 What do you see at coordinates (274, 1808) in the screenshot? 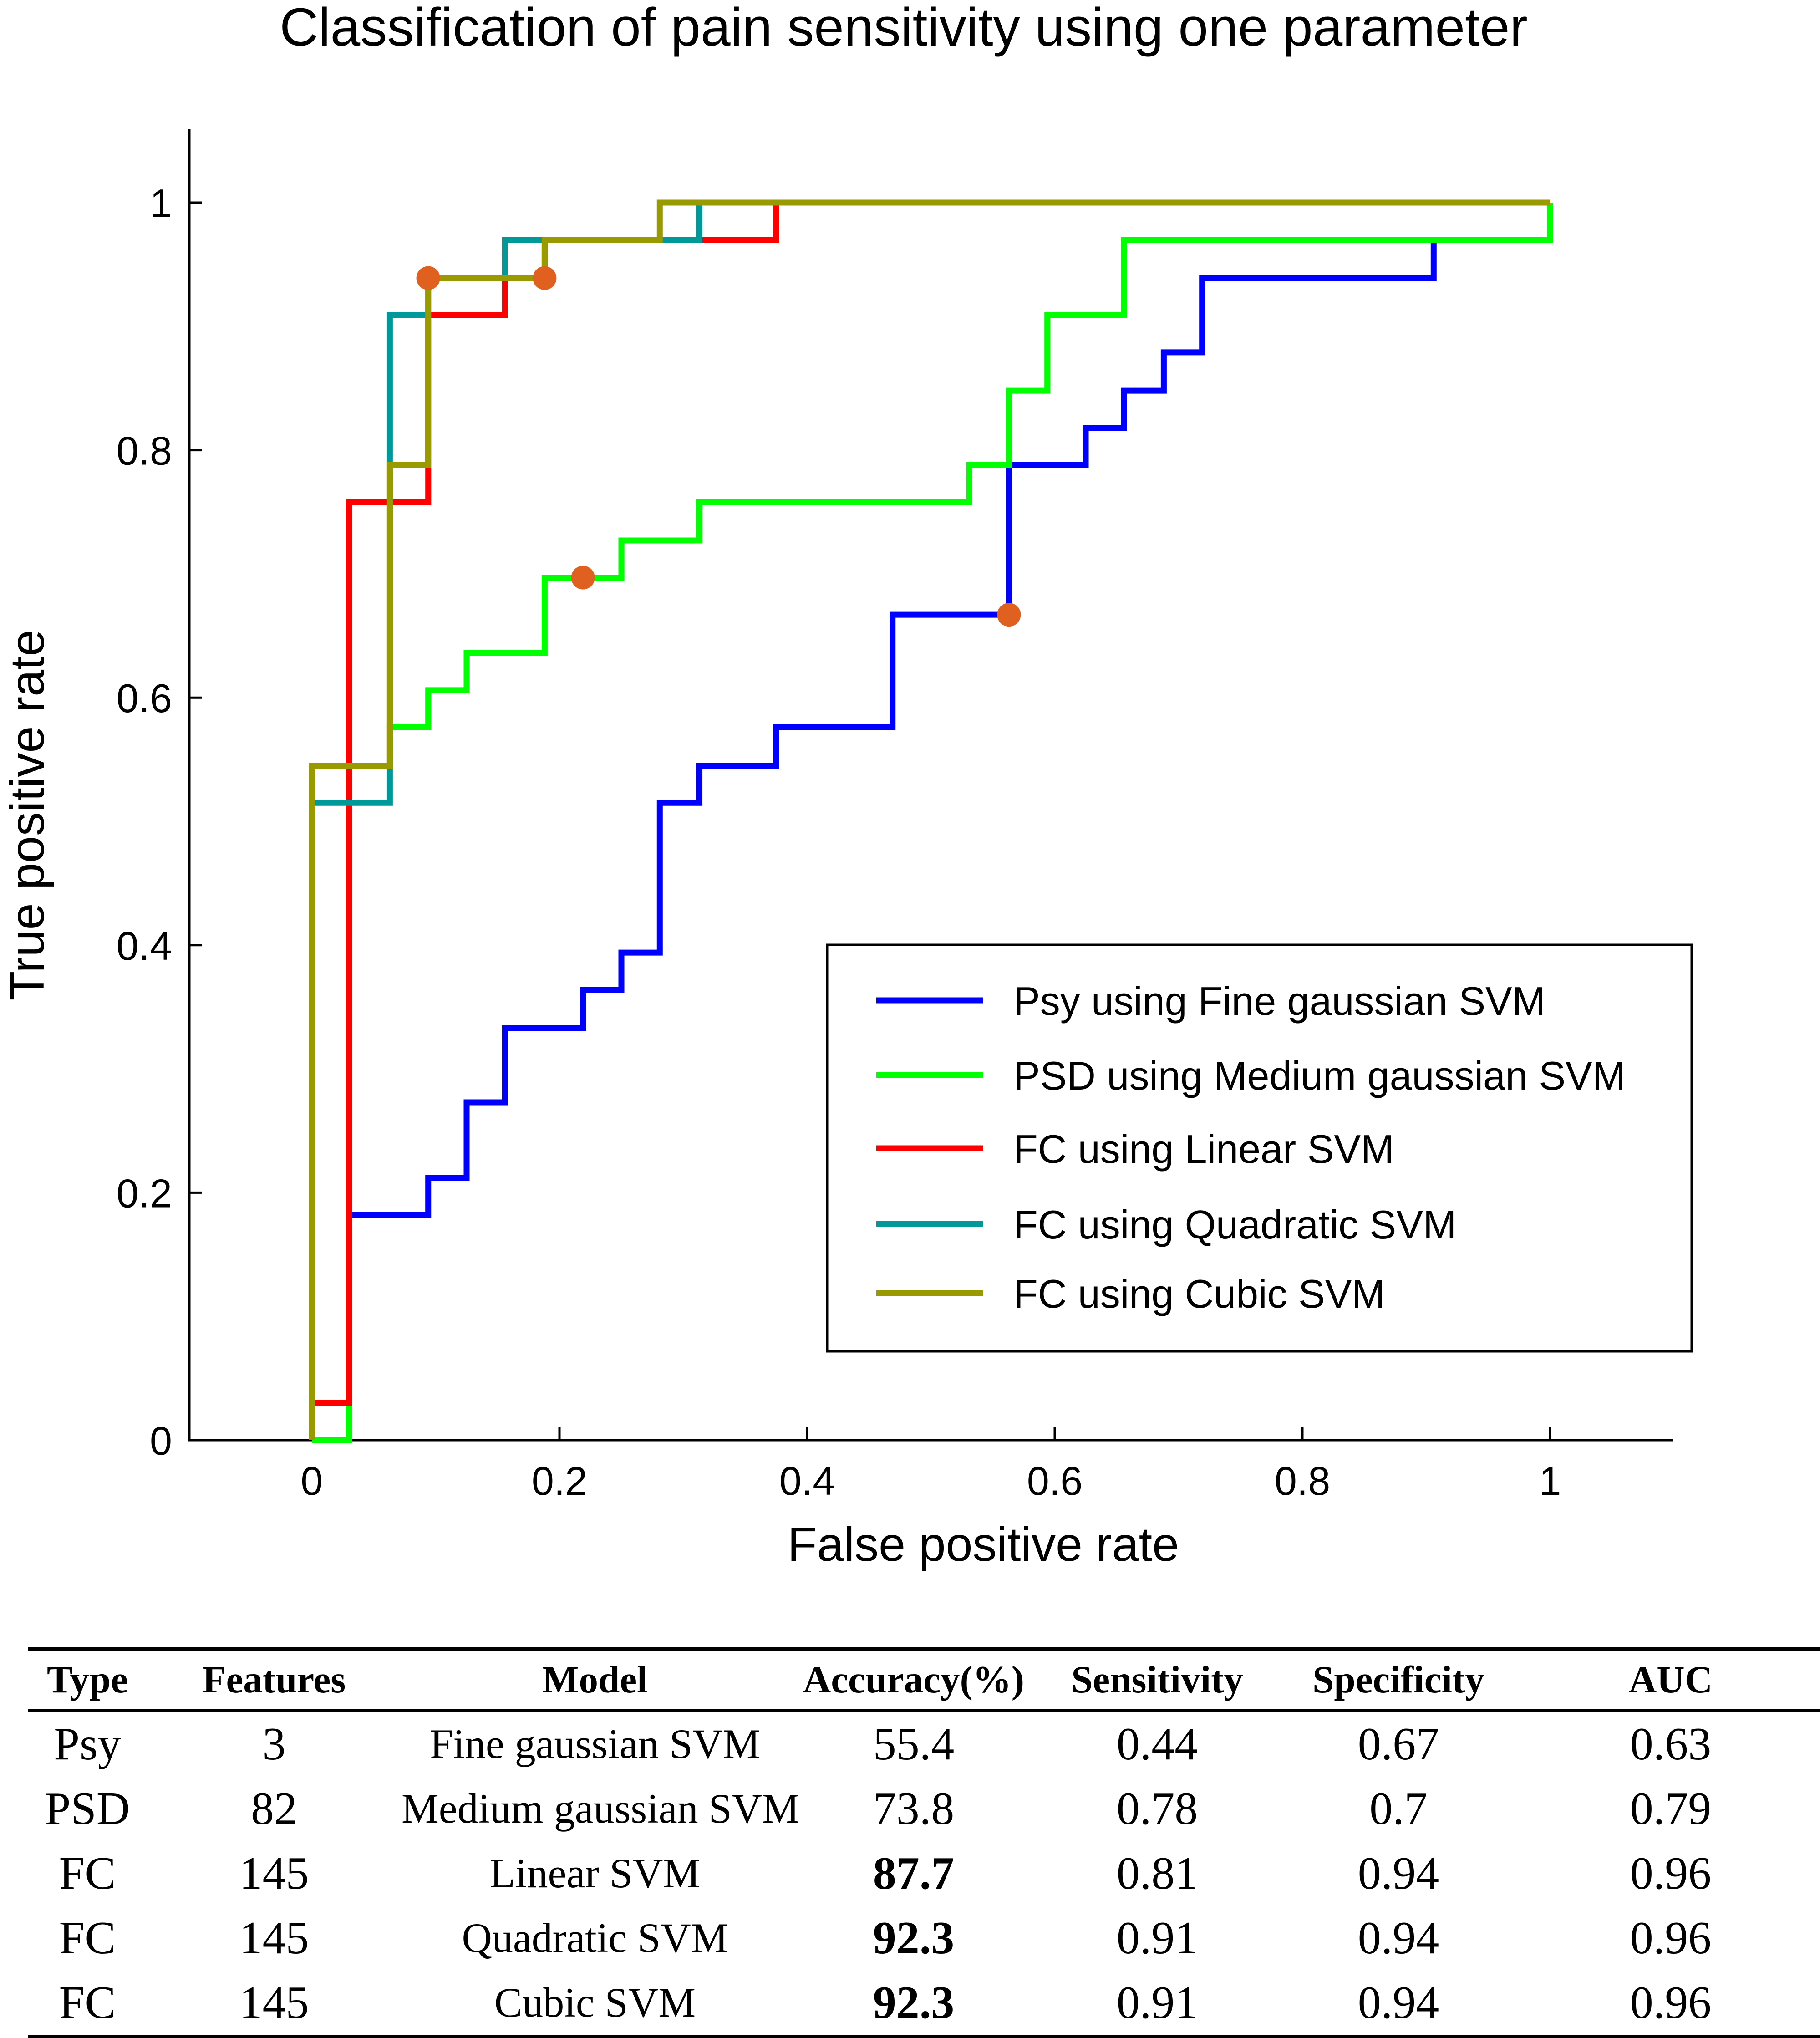
I see `cell-features: 82` at bounding box center [274, 1808].